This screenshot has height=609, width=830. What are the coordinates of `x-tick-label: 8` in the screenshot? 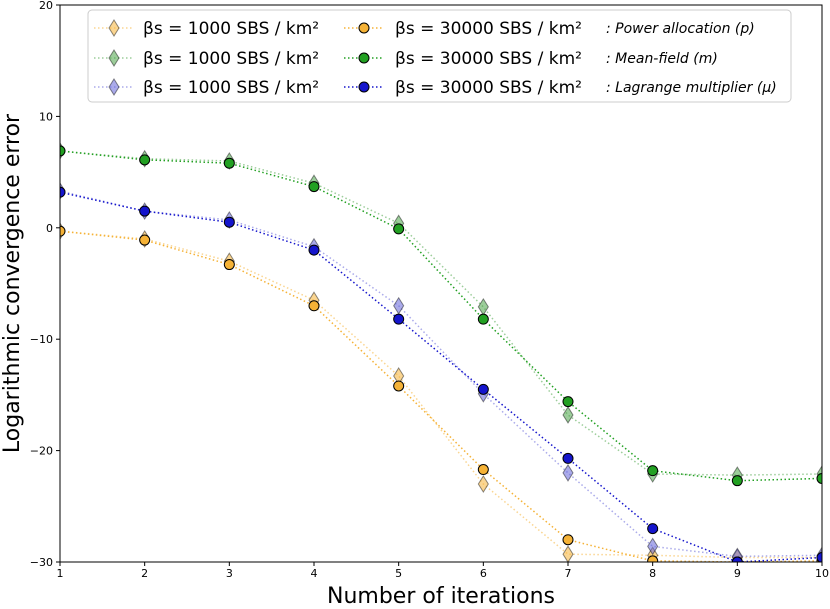 It's located at (652, 573).